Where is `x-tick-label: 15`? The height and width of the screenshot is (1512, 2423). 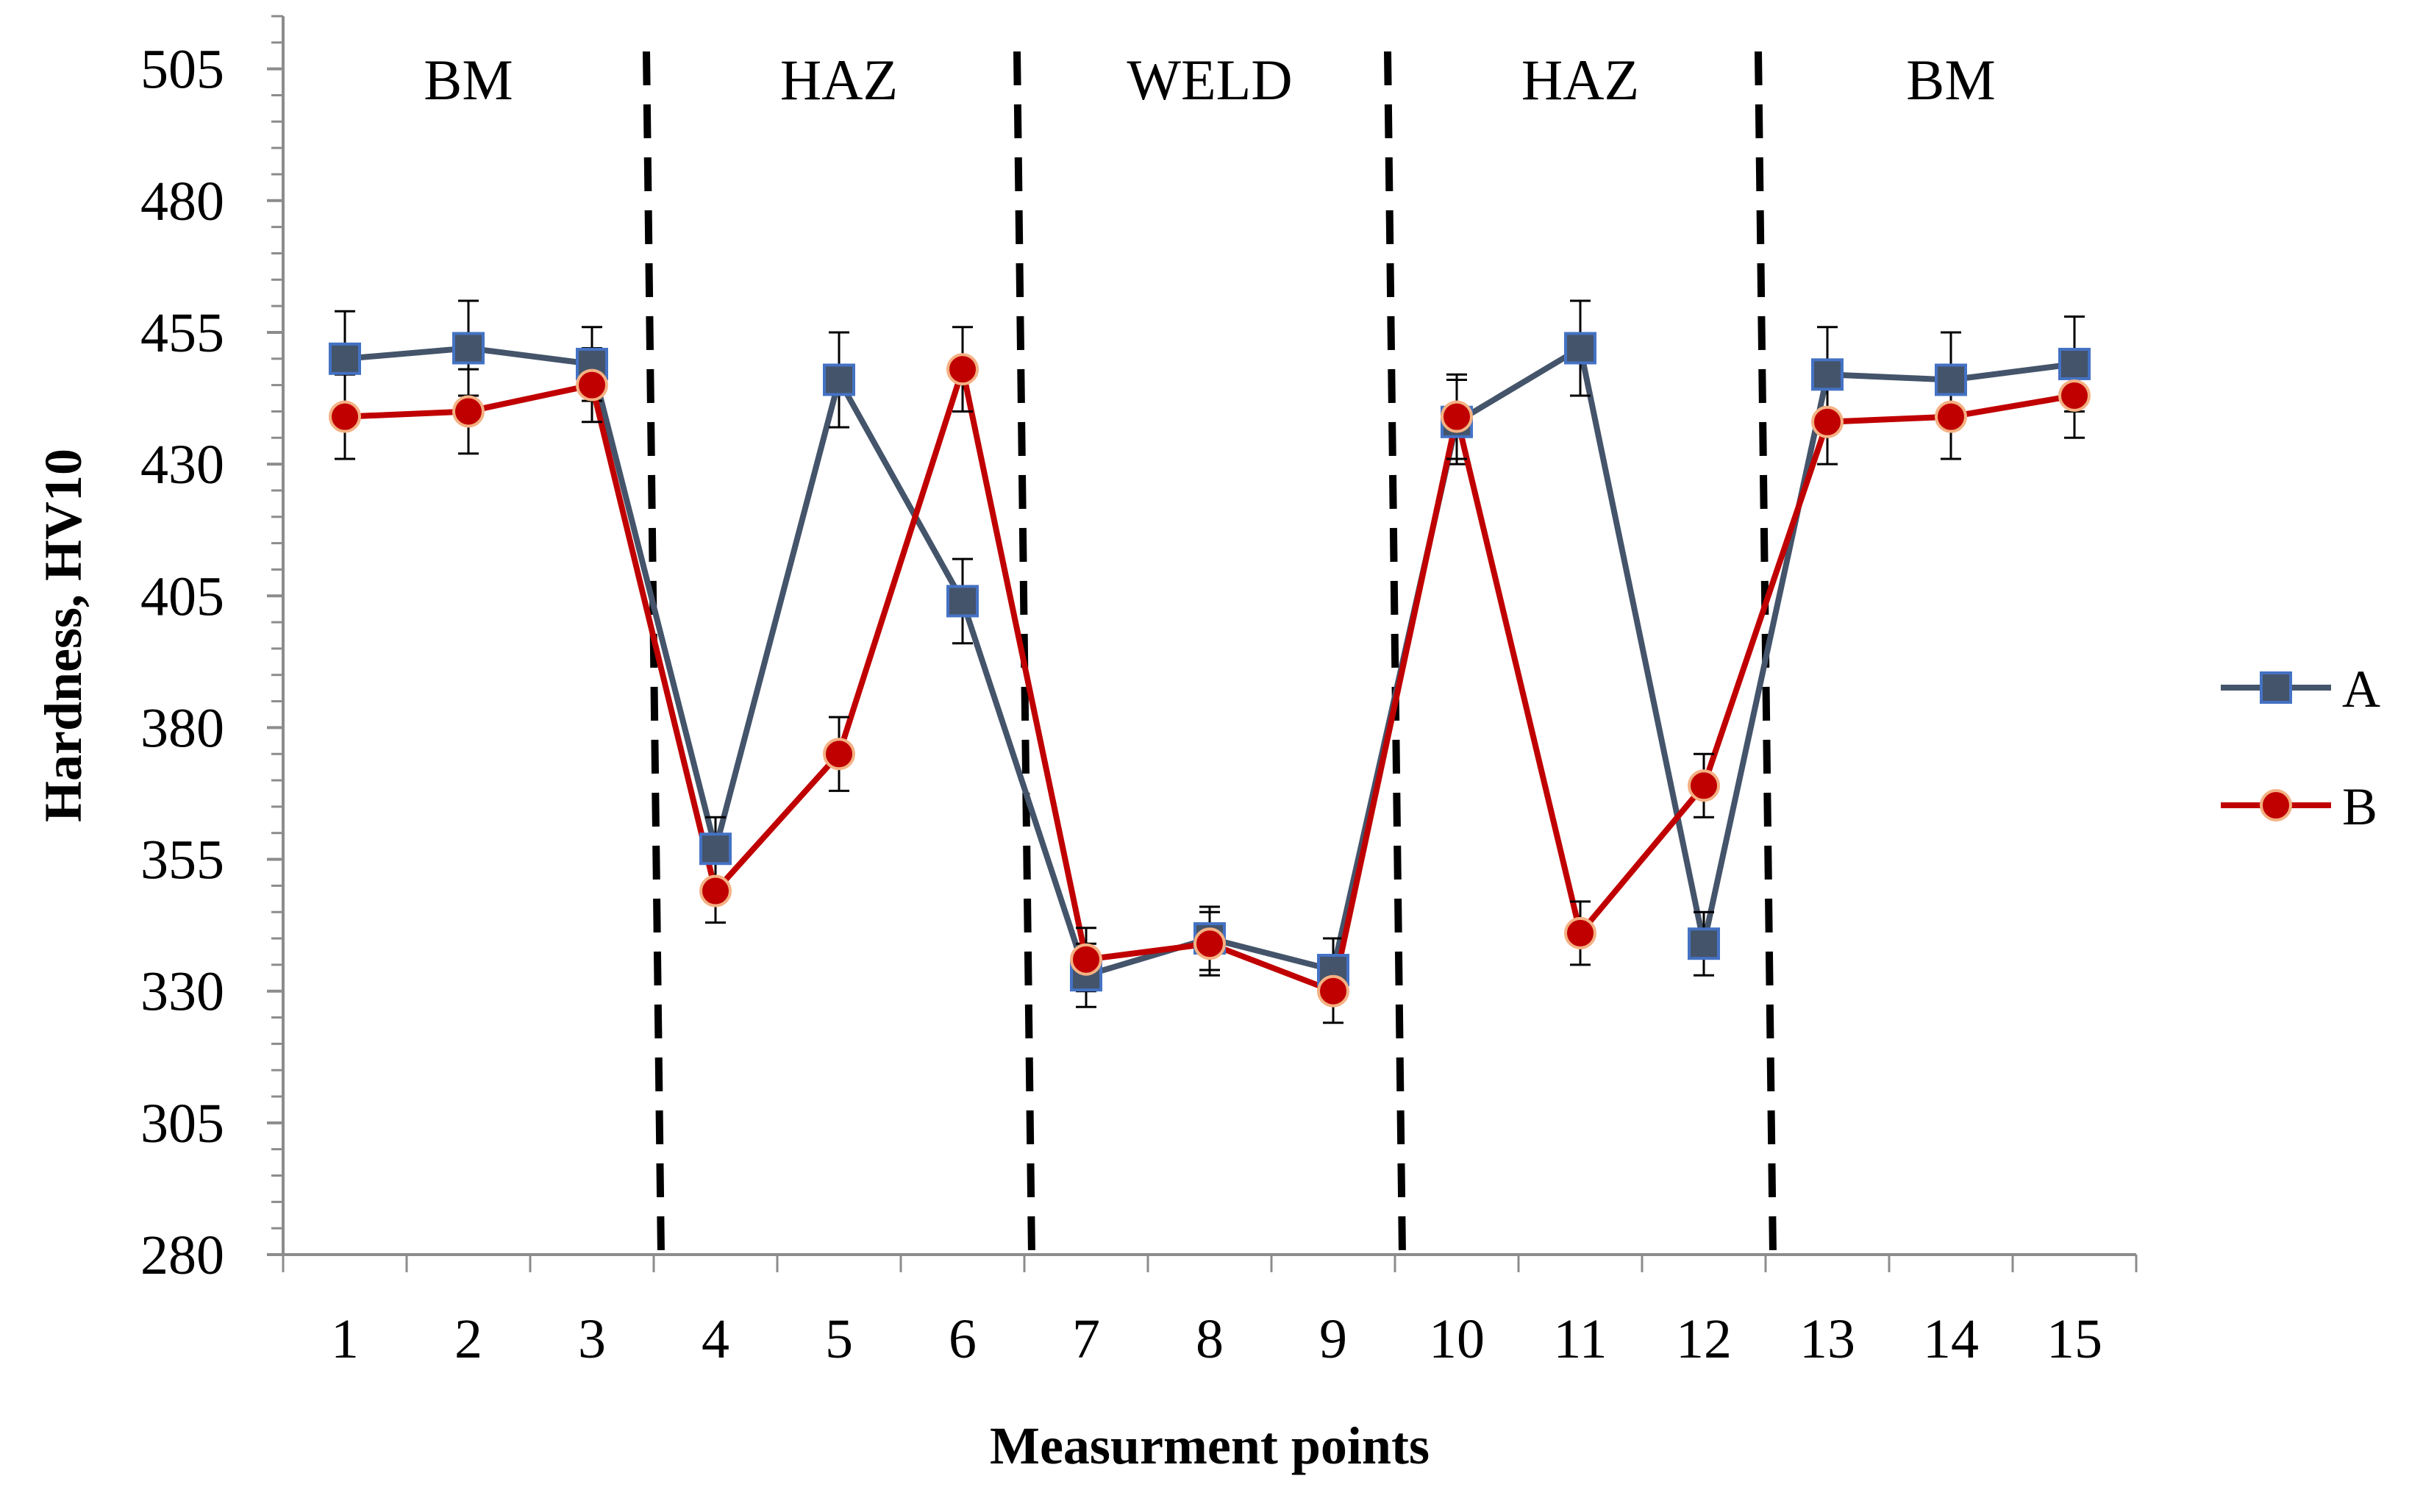 x-tick-label: 15 is located at coordinates (2074, 1339).